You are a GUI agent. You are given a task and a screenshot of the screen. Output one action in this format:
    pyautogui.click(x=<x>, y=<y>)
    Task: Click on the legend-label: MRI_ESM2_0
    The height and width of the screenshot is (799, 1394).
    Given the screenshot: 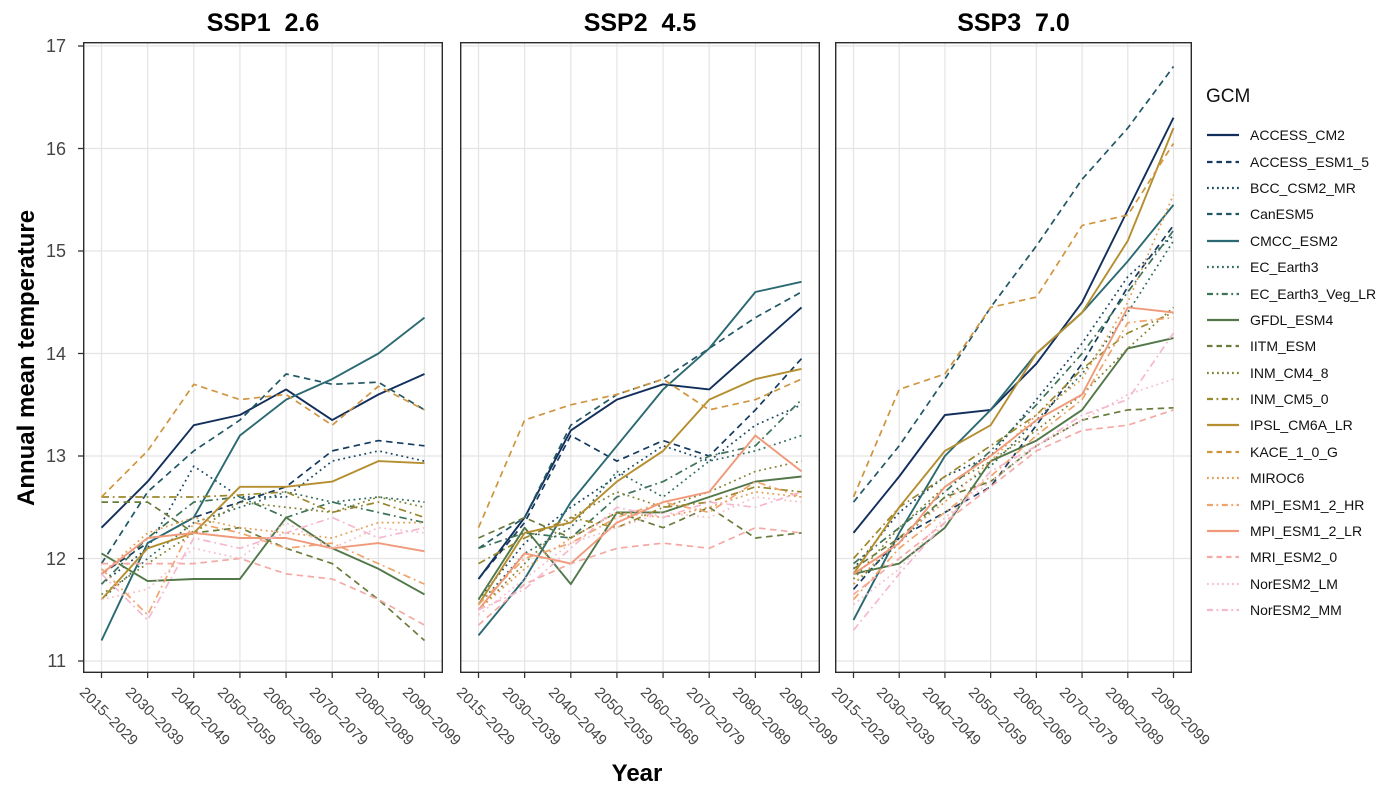 What is the action you would take?
    pyautogui.click(x=1294, y=557)
    